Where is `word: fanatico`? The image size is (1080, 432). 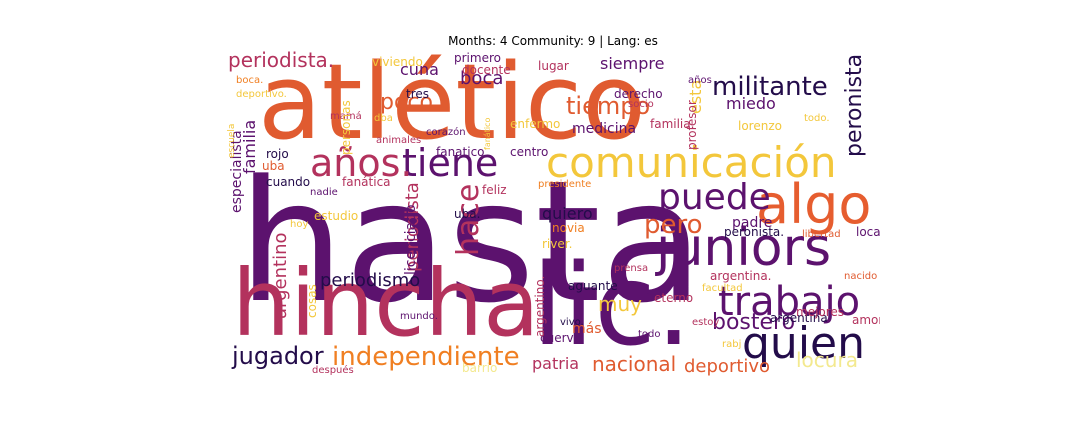 word: fanatico is located at coordinates (460, 152).